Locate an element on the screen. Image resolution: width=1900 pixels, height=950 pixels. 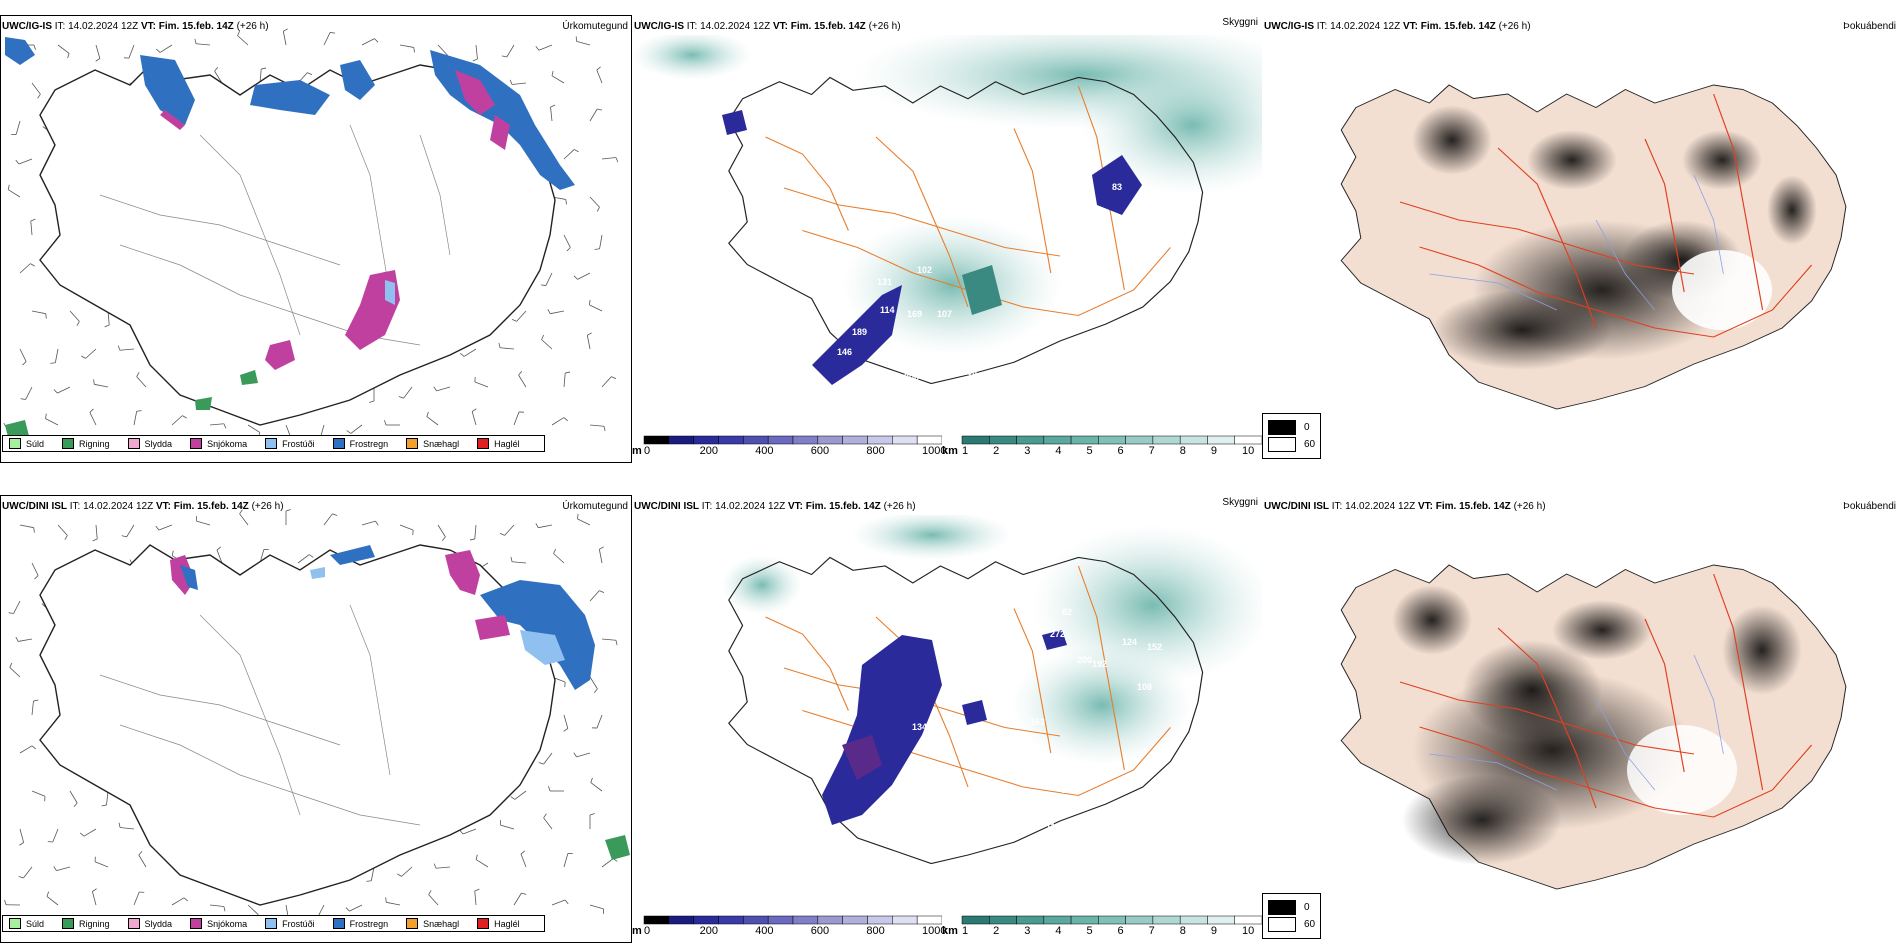
scale-tick: 1000 is located at coordinates (934, 931).